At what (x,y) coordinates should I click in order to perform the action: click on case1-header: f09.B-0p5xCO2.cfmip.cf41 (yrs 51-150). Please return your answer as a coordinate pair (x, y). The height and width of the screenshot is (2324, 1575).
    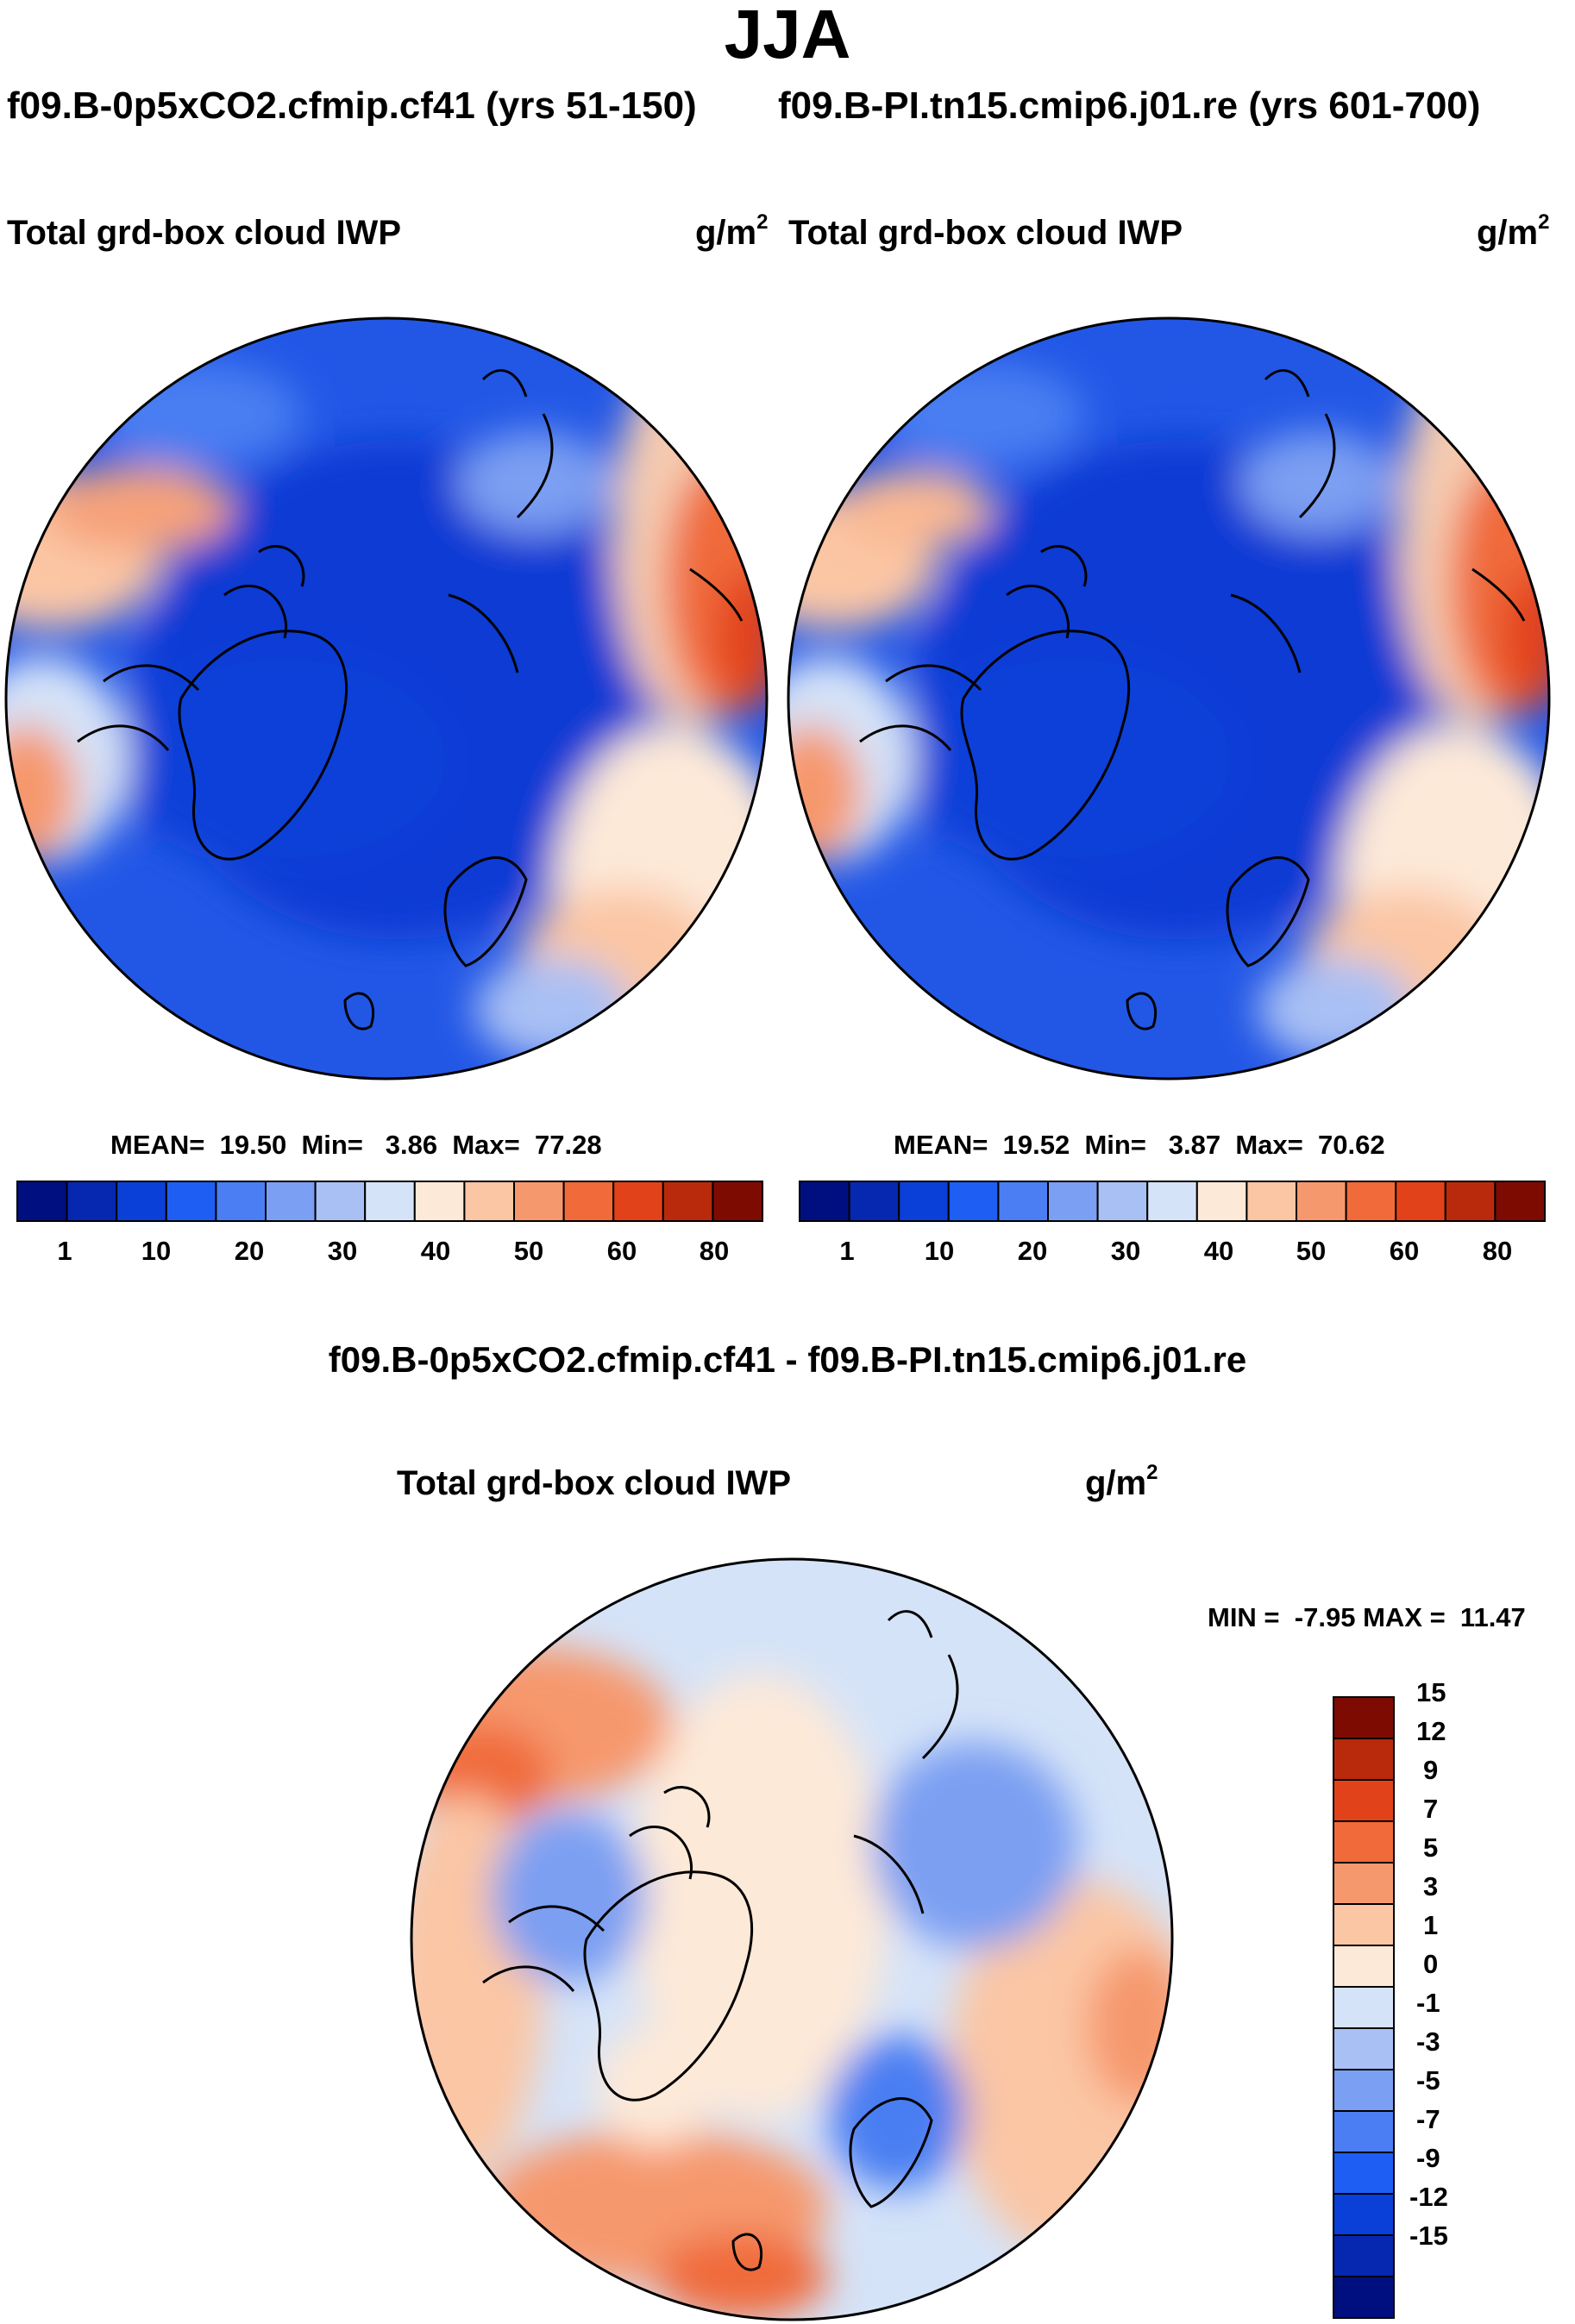
    Looking at the image, I should click on (352, 106).